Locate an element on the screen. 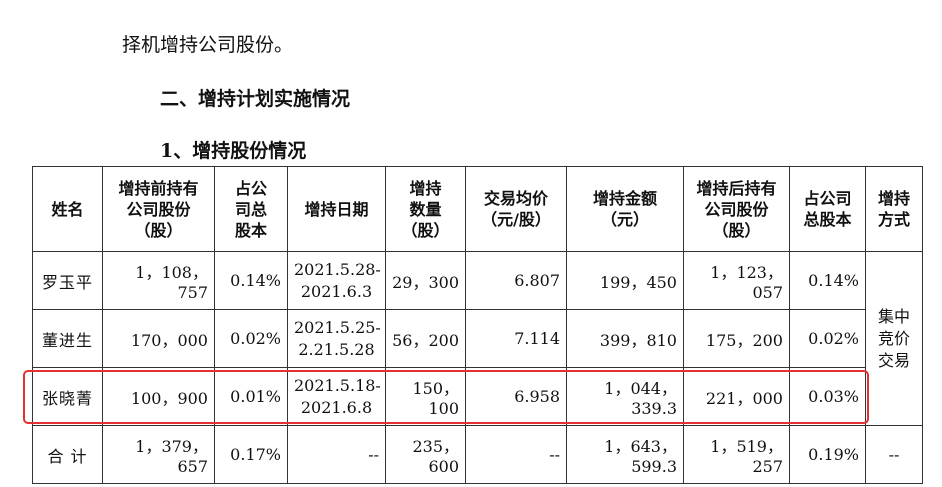 The width and height of the screenshot is (942, 487). header-qty: 增持 数量 （股） is located at coordinates (425, 209).